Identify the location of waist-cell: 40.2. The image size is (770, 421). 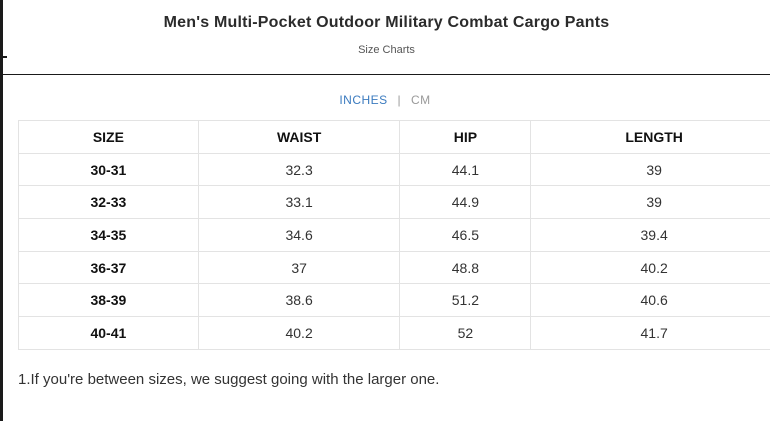
(299, 333).